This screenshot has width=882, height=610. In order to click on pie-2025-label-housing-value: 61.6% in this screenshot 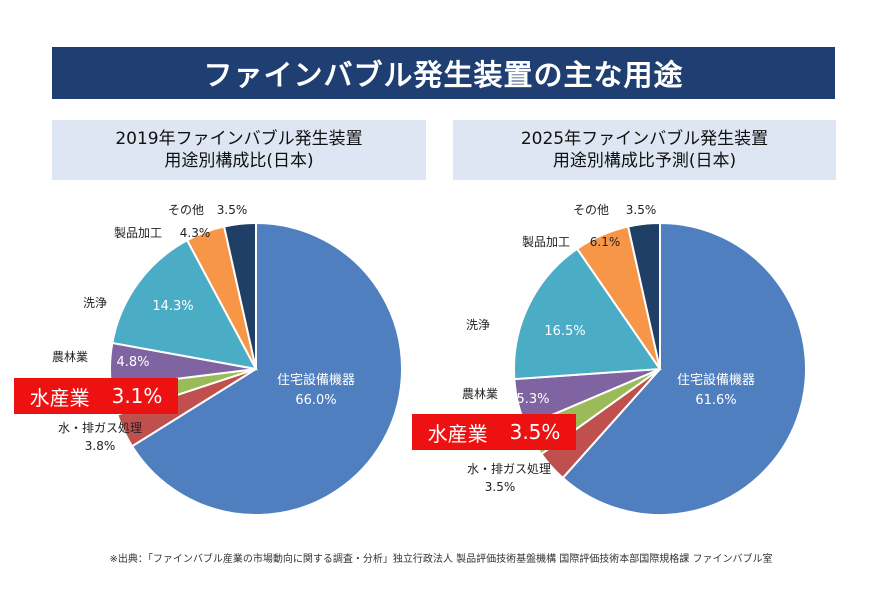, I will do `click(715, 400)`.